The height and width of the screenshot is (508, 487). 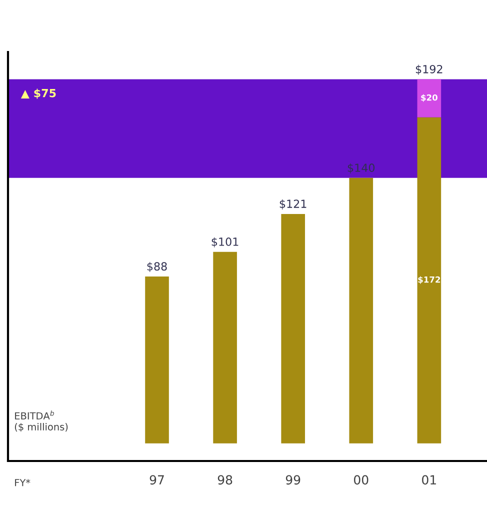 I want to click on data-label: $140, so click(x=361, y=168).